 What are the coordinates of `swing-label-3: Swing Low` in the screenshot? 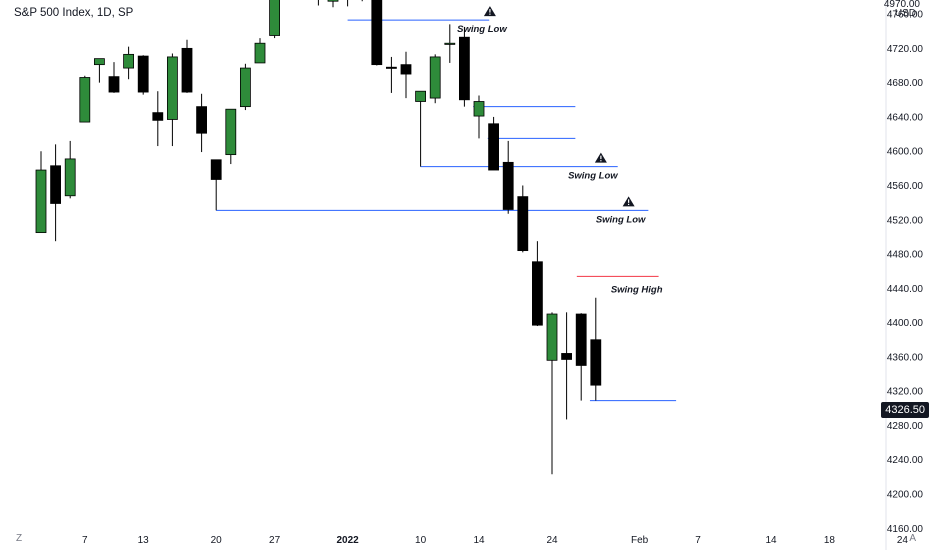 It's located at (593, 176).